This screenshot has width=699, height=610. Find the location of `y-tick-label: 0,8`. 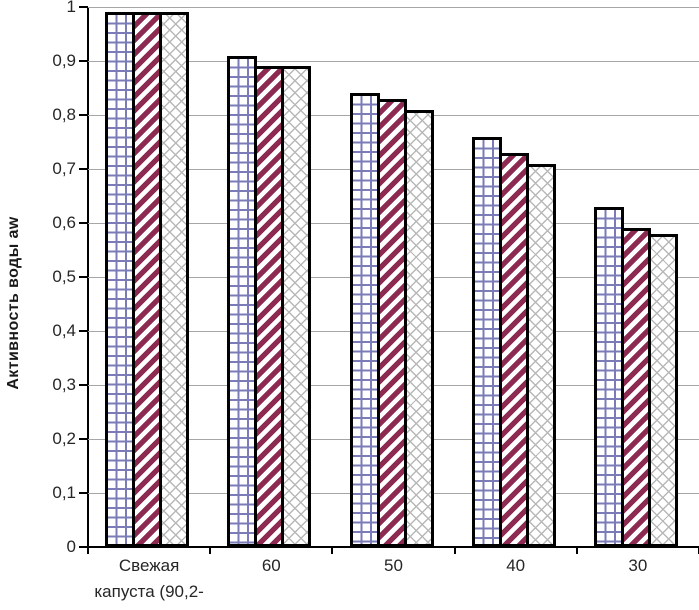

y-tick-label: 0,8 is located at coordinates (64, 114).